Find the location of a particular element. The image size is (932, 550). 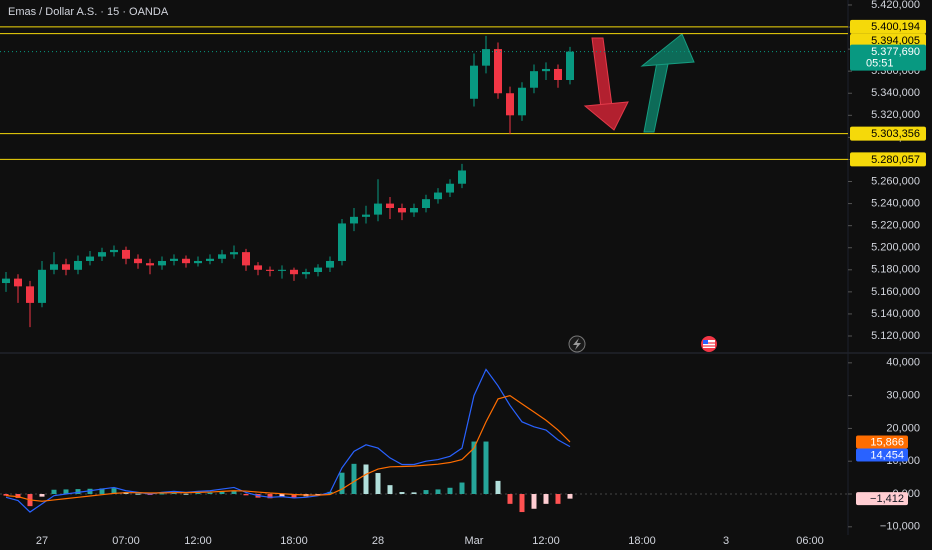

y-tick-label: −10,000 is located at coordinates (900, 527).